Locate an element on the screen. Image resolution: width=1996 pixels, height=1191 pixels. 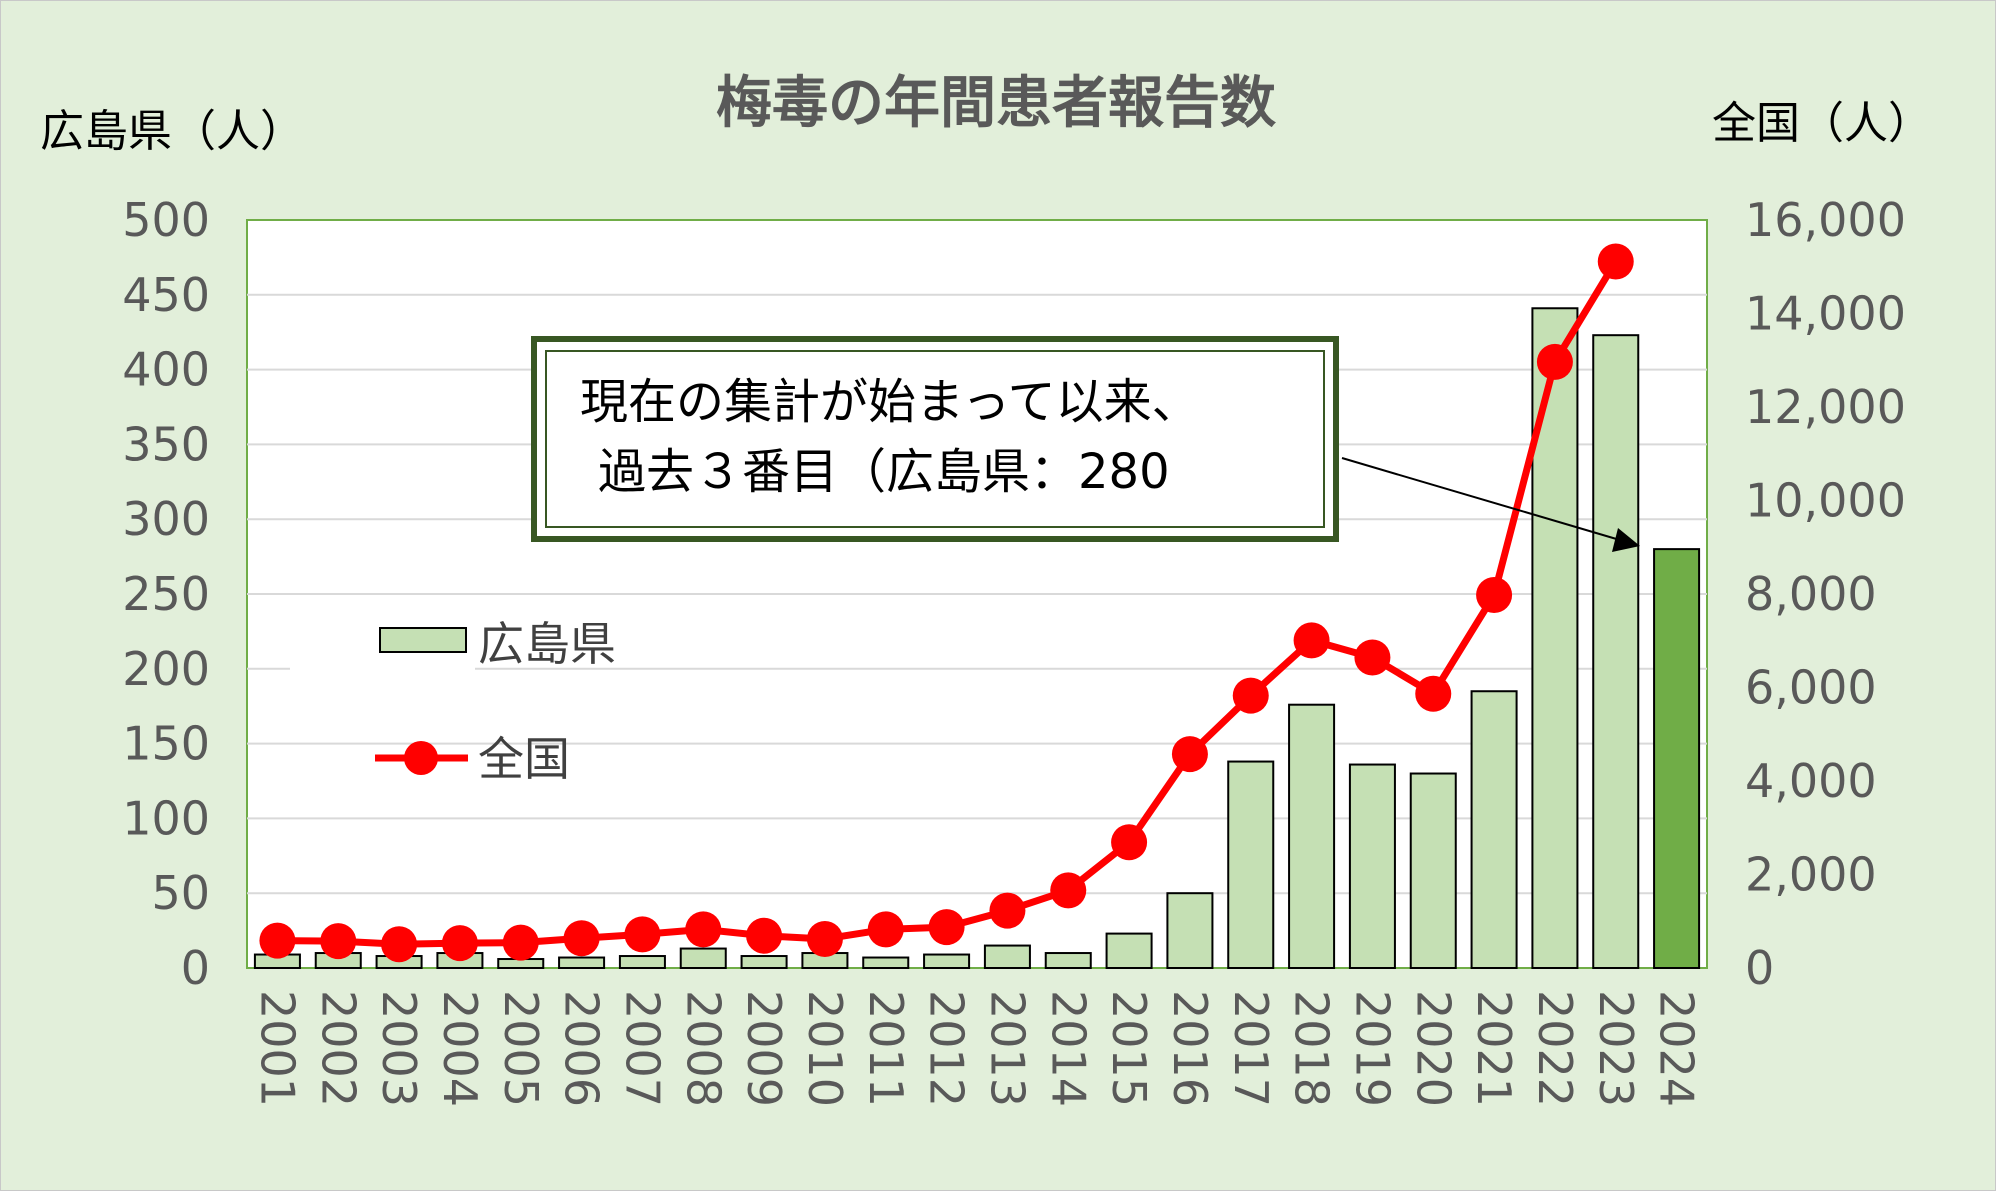
x-tick-label: 2022 is located at coordinates (1555, 1048).